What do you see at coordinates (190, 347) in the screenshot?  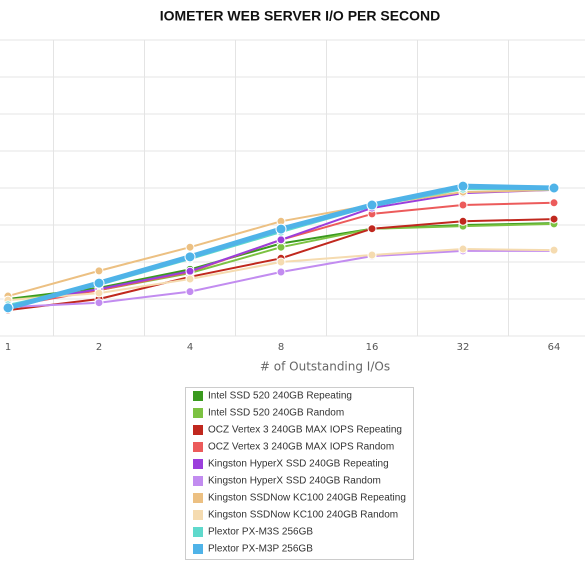 I see `x-tick-label: 4` at bounding box center [190, 347].